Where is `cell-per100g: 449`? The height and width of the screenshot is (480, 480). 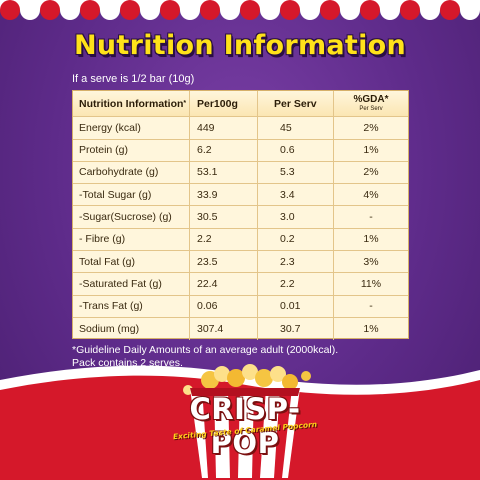
cell-per100g: 449 is located at coordinates (224, 128).